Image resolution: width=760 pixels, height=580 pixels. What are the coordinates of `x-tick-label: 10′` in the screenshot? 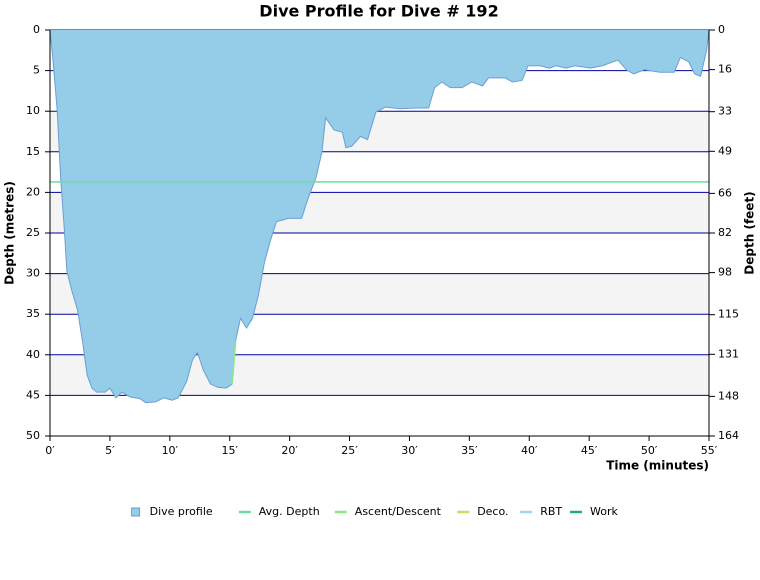 It's located at (170, 450).